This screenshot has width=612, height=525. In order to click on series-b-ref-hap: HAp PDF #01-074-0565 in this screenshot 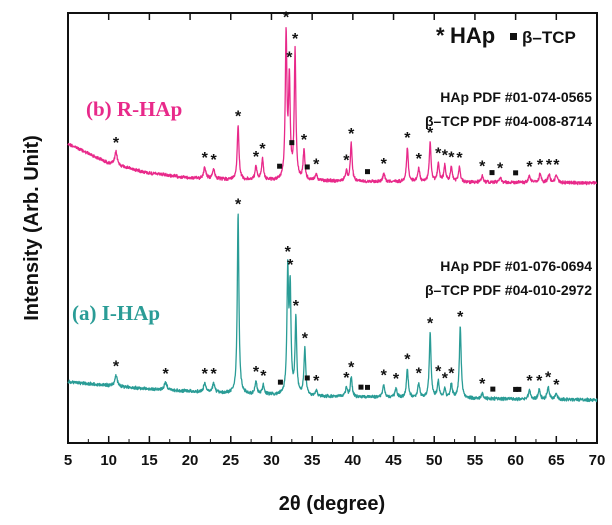, I will do `click(516, 97)`.